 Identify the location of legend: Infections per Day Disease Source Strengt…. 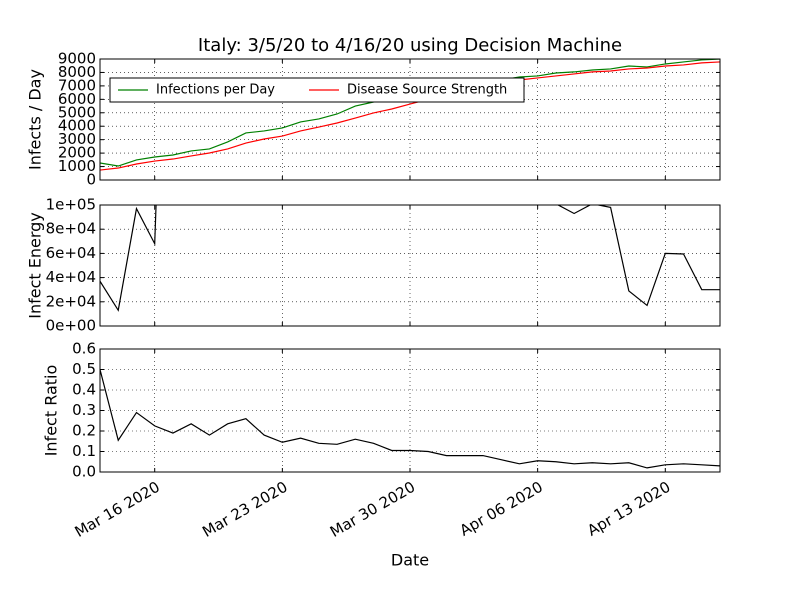
(317, 90).